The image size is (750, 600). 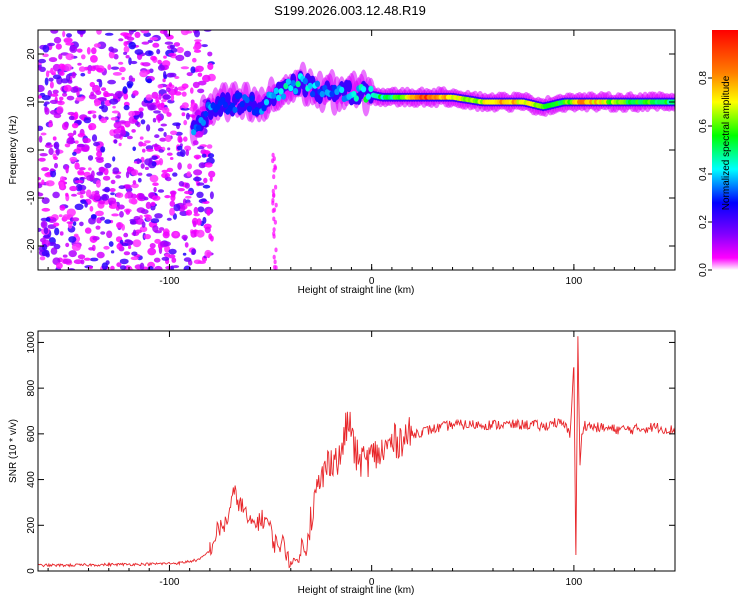 What do you see at coordinates (169, 281) in the screenshot?
I see `spectrogram-xtick-label: -100` at bounding box center [169, 281].